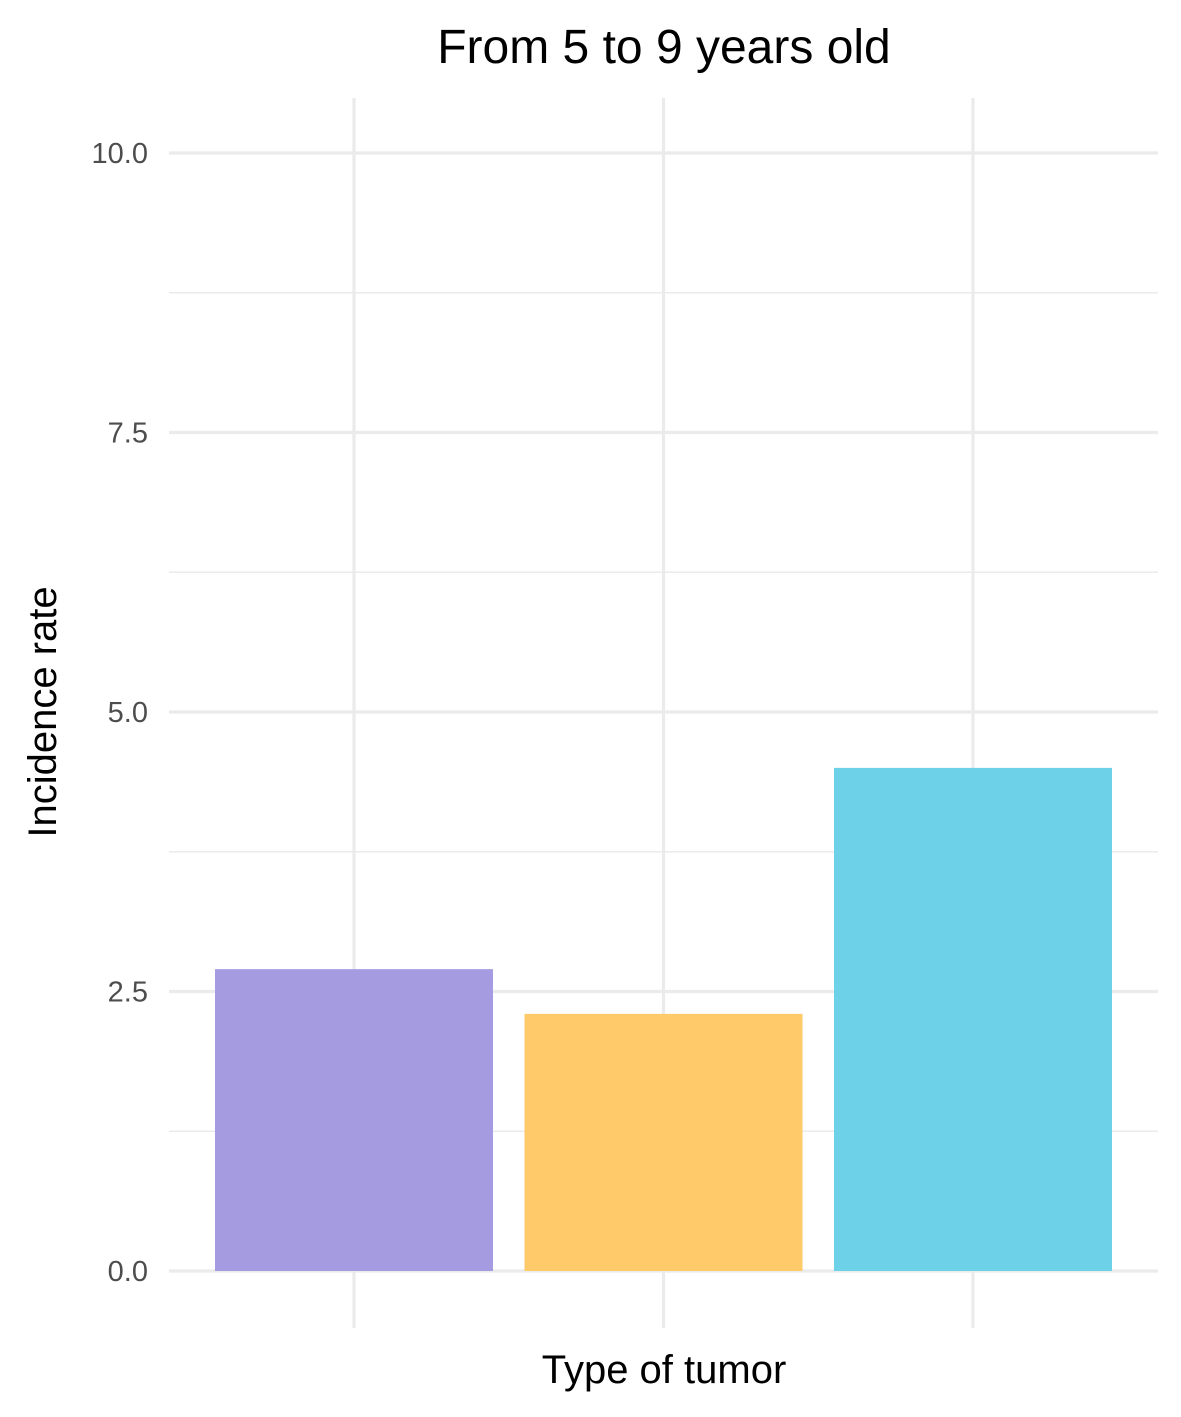 Image resolution: width=1181 pixels, height=1417 pixels. What do you see at coordinates (43, 711) in the screenshot?
I see `y-axis-label: Incidence rate` at bounding box center [43, 711].